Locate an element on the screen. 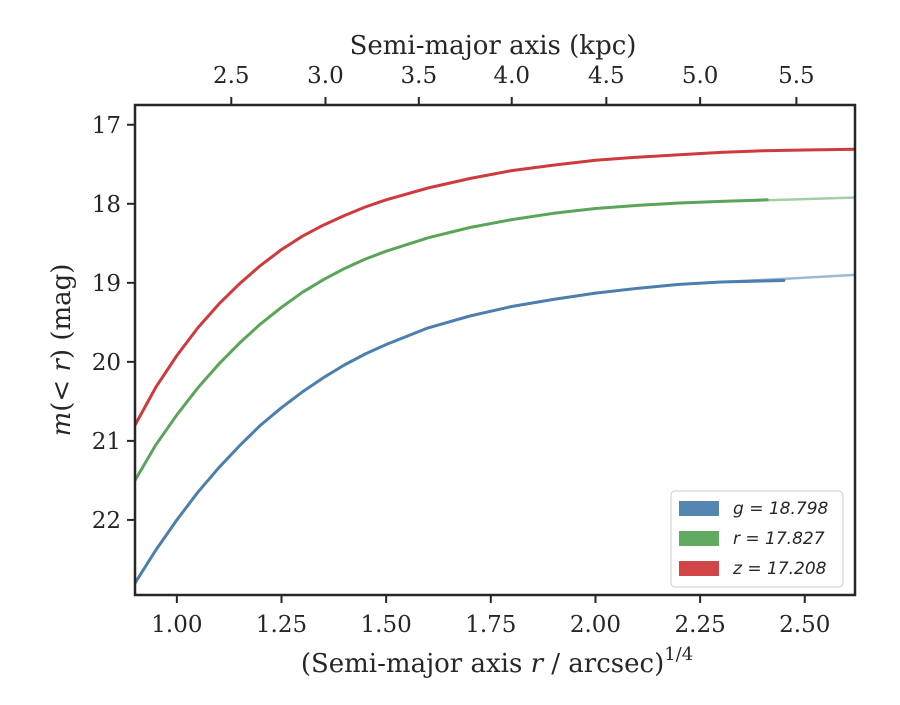  x-axis-title-exponent: 1/4 is located at coordinates (678, 654).